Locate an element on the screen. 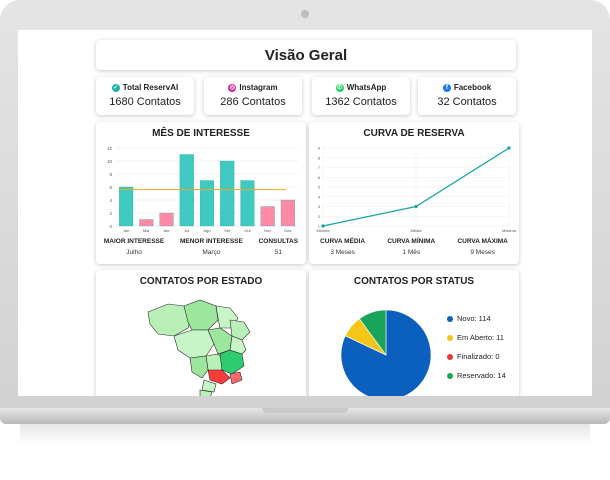 The height and width of the screenshot is (480, 610). map-region-north-west is located at coordinates (170, 320).